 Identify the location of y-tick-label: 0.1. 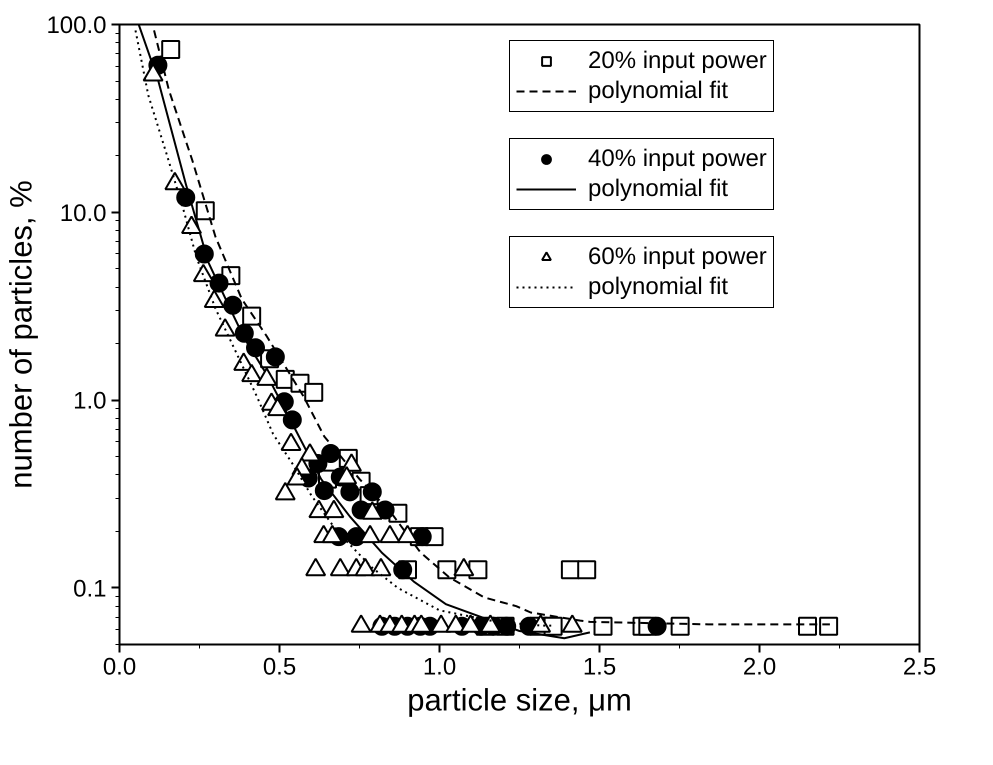
(90, 588).